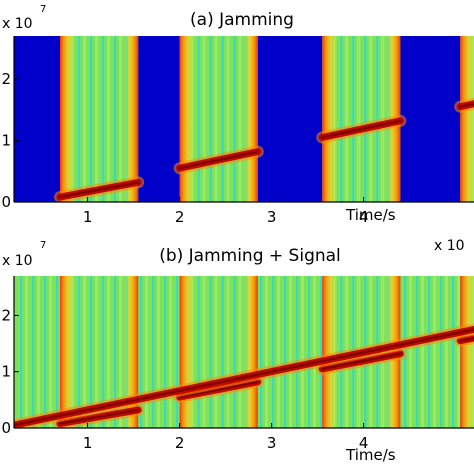 Image resolution: width=474 pixels, height=474 pixels. Describe the element at coordinates (370, 215) in the screenshot. I see `panel-a-x-axis-label: Time/s` at that location.